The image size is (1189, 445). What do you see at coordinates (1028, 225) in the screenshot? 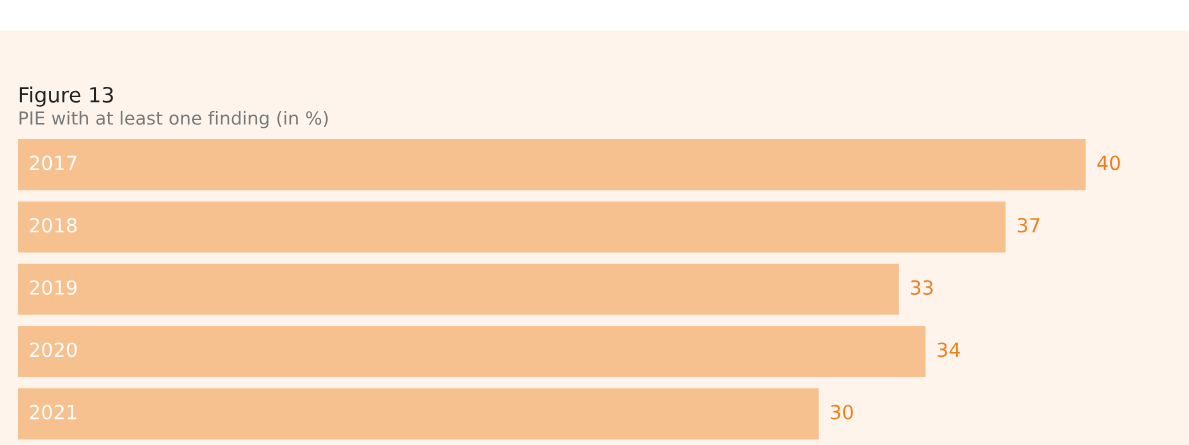
I see `data-label: 37` at bounding box center [1028, 225].